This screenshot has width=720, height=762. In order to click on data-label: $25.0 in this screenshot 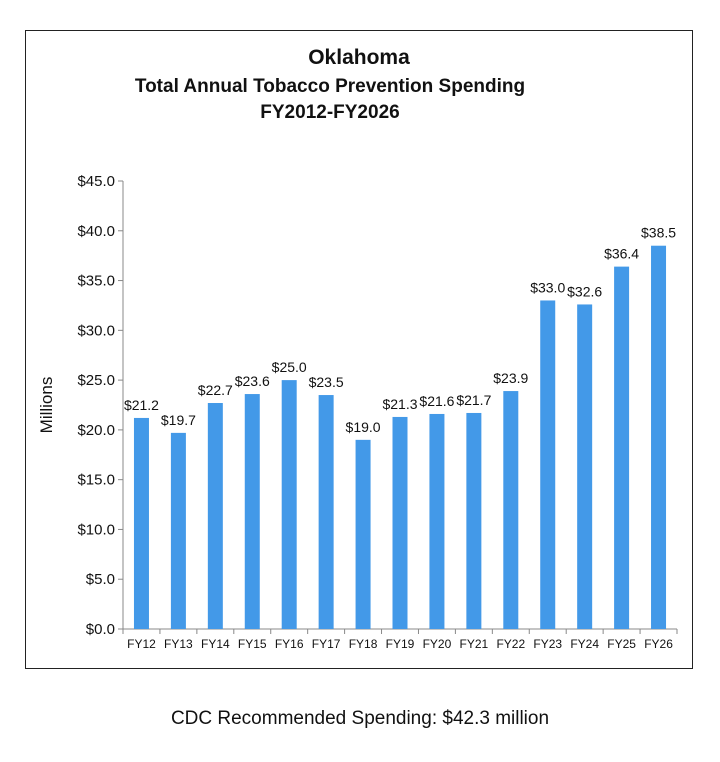, I will do `click(289, 367)`.